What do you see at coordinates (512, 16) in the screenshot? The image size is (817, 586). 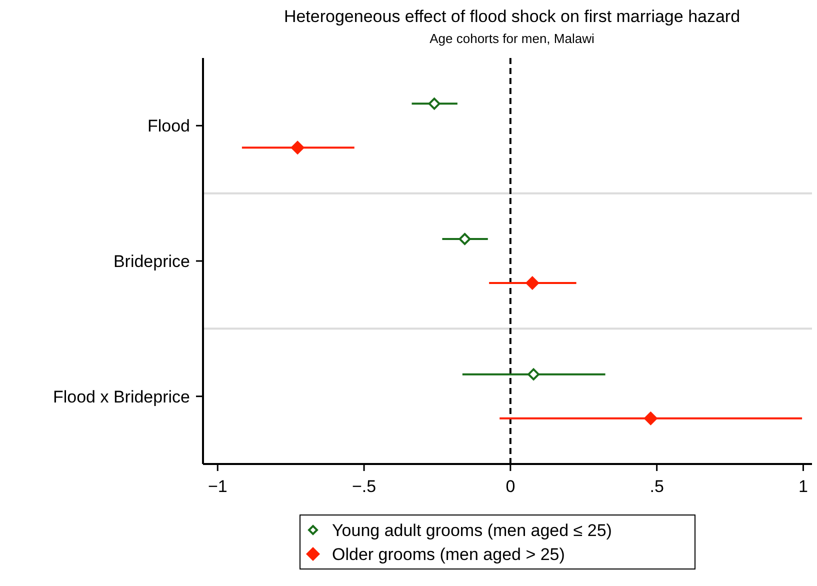 I see `chart-title: Heterogeneous effect of flood shock on first marriage hazard` at bounding box center [512, 16].